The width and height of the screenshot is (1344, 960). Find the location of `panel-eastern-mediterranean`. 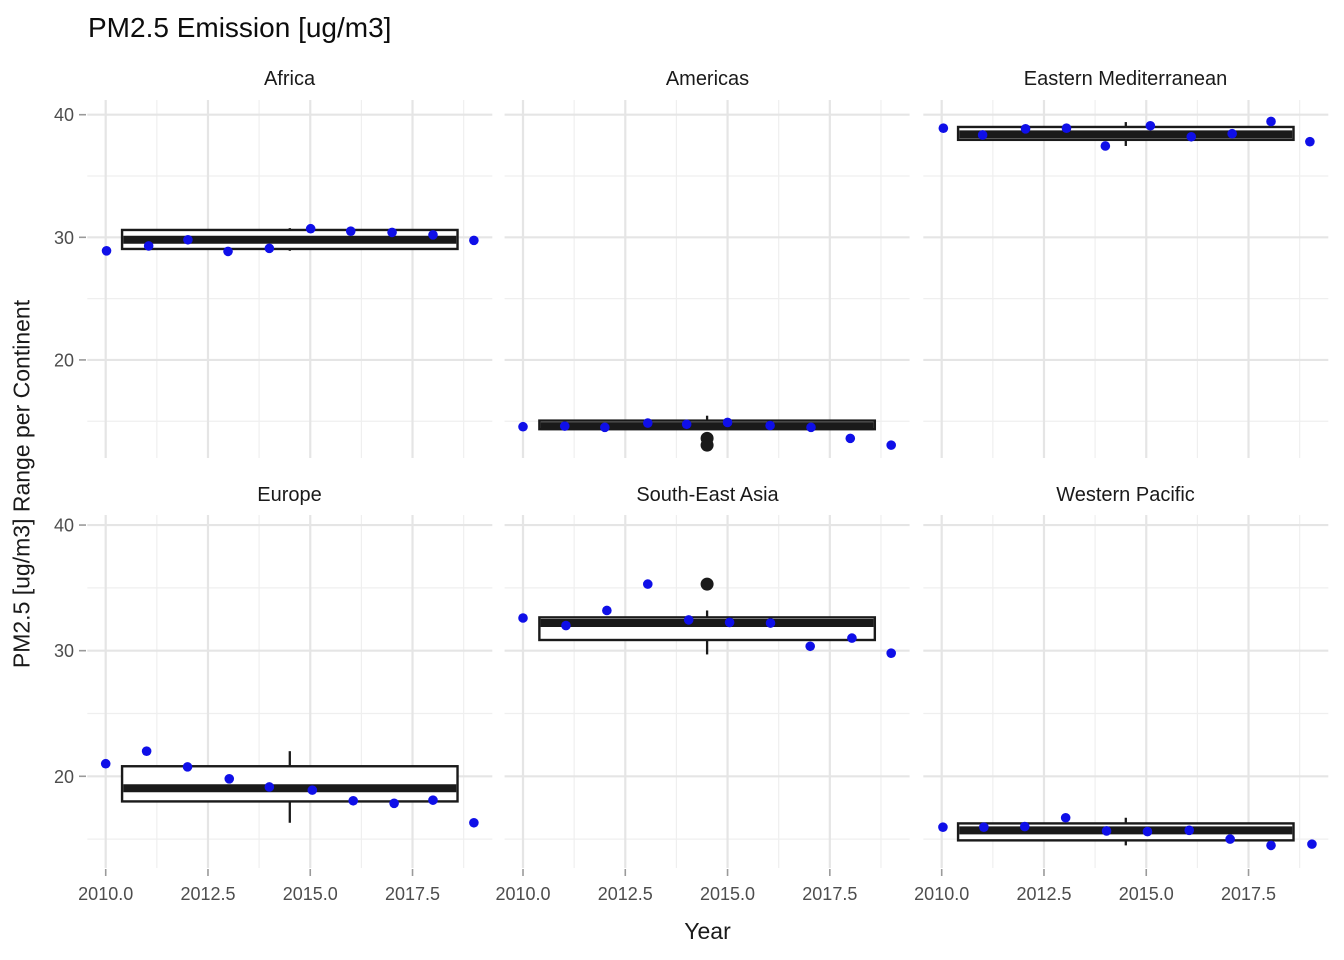

panel-eastern-mediterranean is located at coordinates (1126, 279).